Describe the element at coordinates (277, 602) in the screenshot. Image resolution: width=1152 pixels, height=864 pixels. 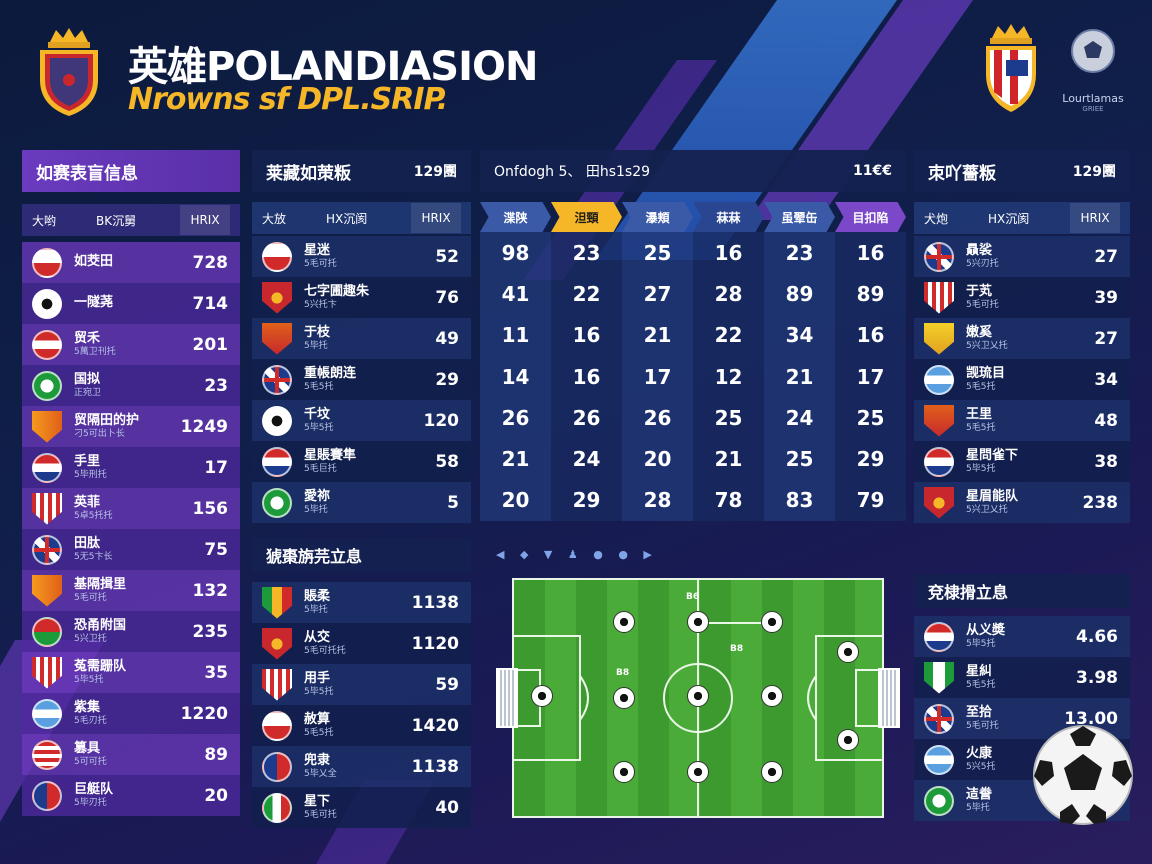
I see `shield-multi-icon` at that location.